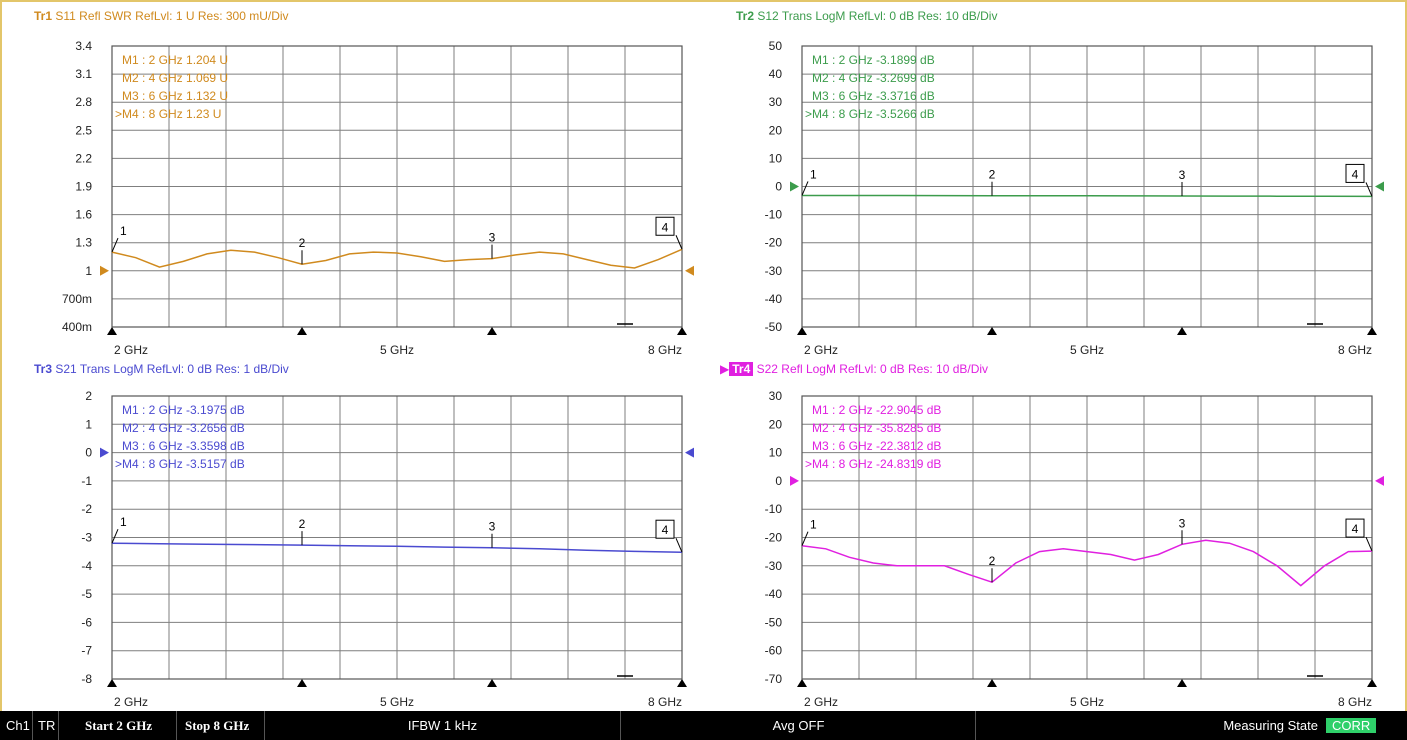  I want to click on correction-badge: CORR, so click(1351, 725).